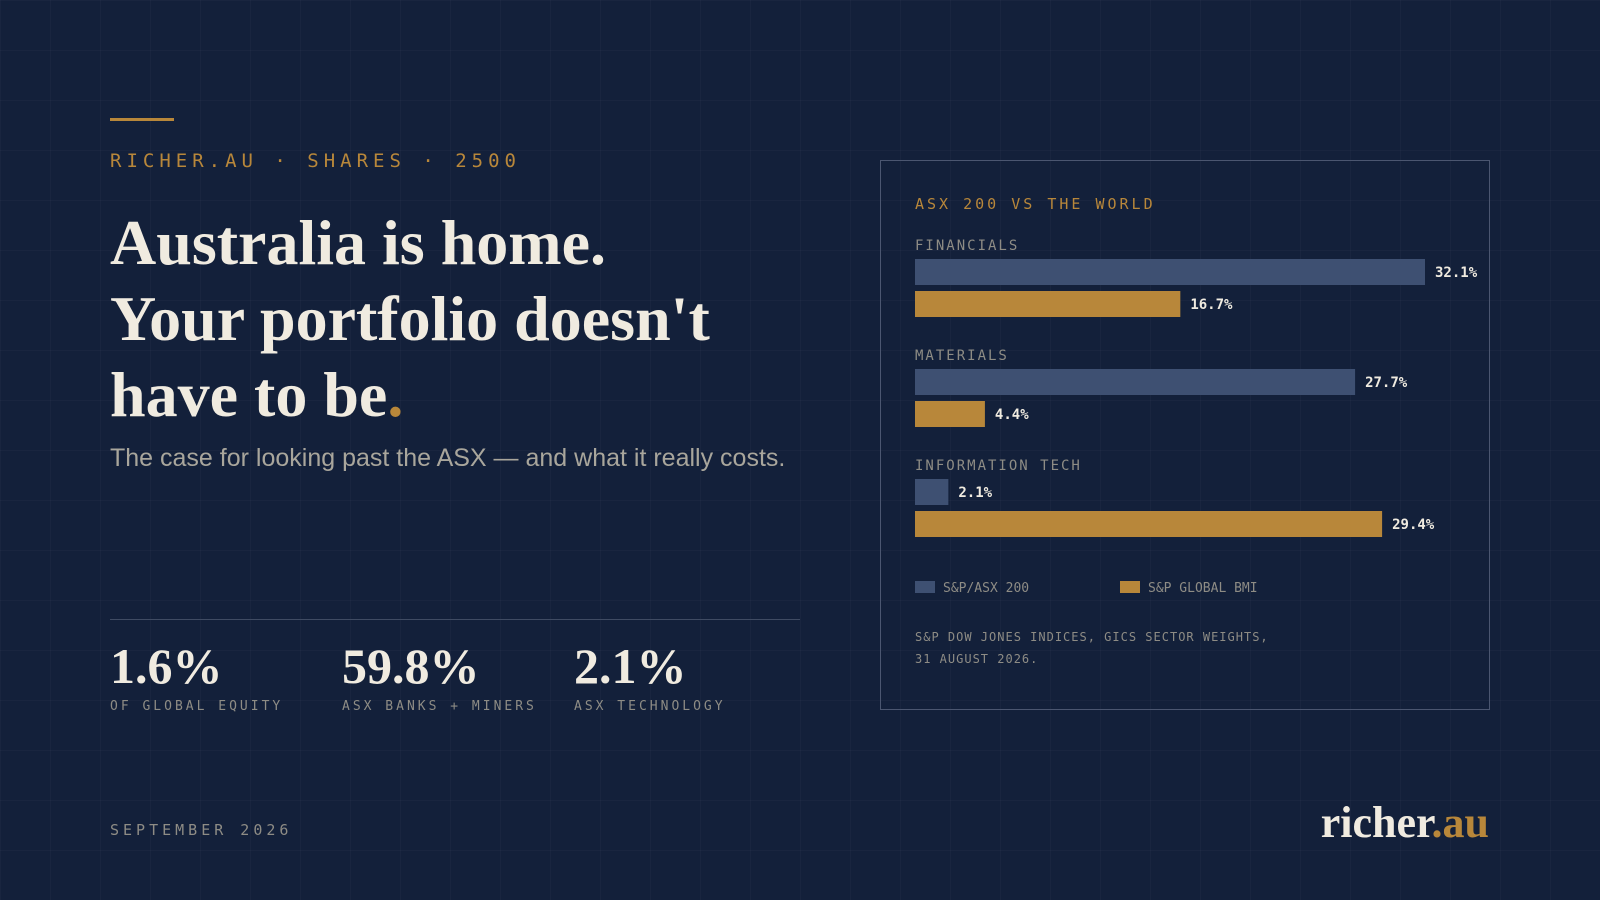 The image size is (1600, 900). What do you see at coordinates (142, 119) in the screenshot?
I see `accent-rule` at bounding box center [142, 119].